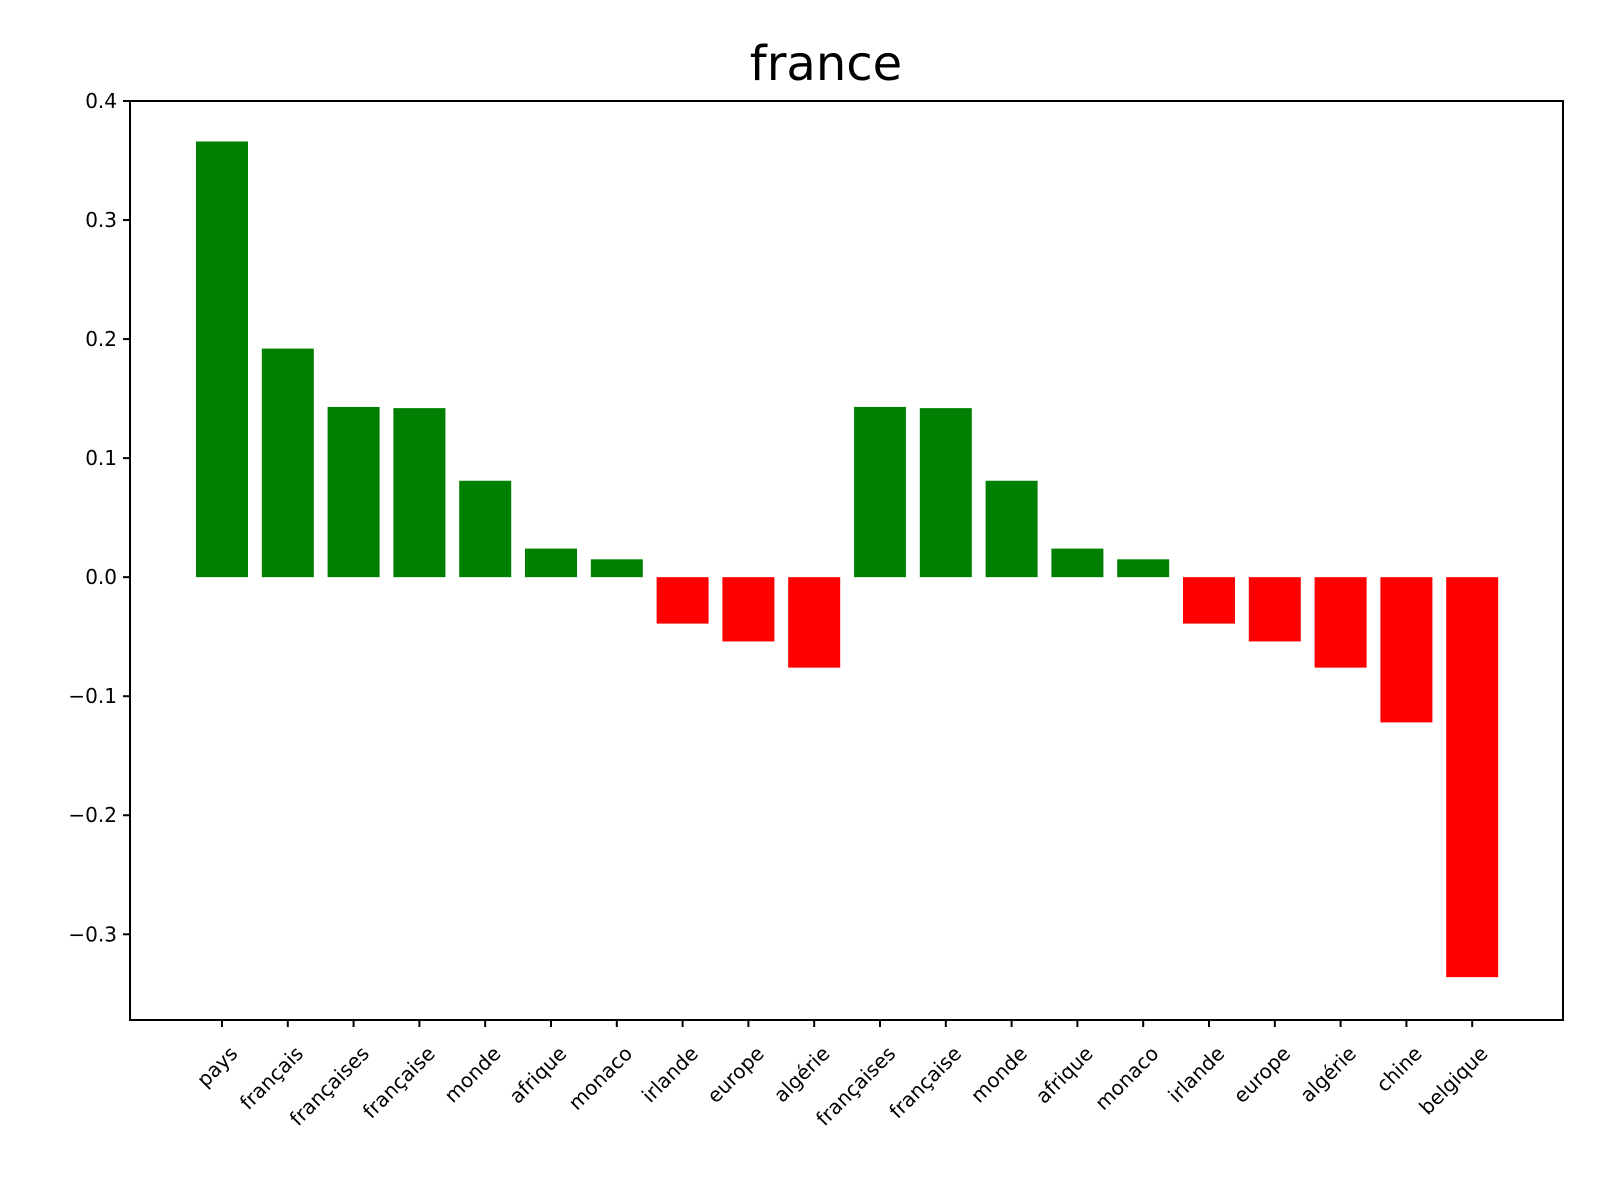 The height and width of the screenshot is (1200, 1600). What do you see at coordinates (99, 517) in the screenshot?
I see `y-axis: 0.4 0.3 0.2 0.1 0.0 −0.1 −0.2 −0.3` at bounding box center [99, 517].